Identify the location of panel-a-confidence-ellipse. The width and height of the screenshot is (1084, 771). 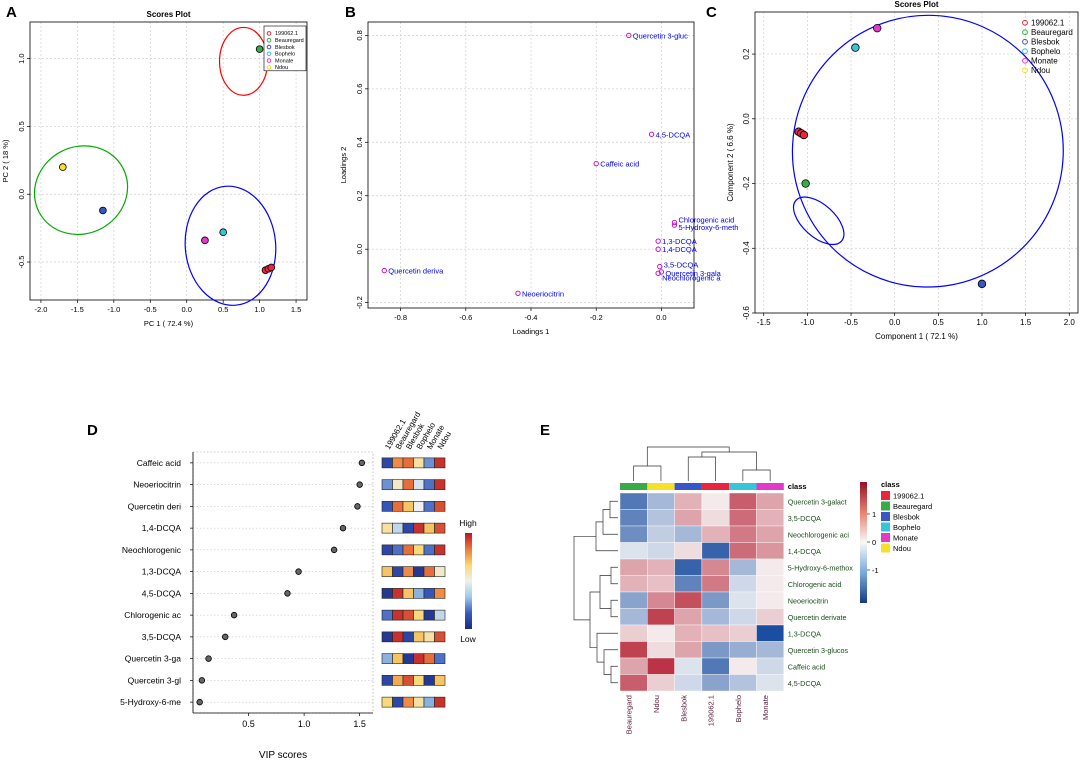
(243, 61).